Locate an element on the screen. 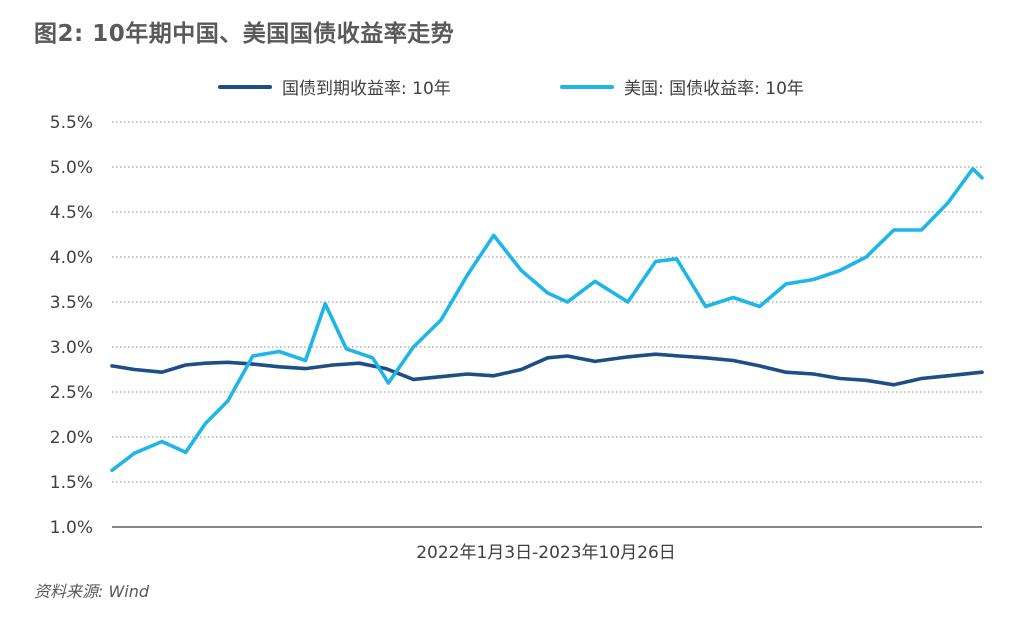  y-tick-label: 1.5% is located at coordinates (71, 483).